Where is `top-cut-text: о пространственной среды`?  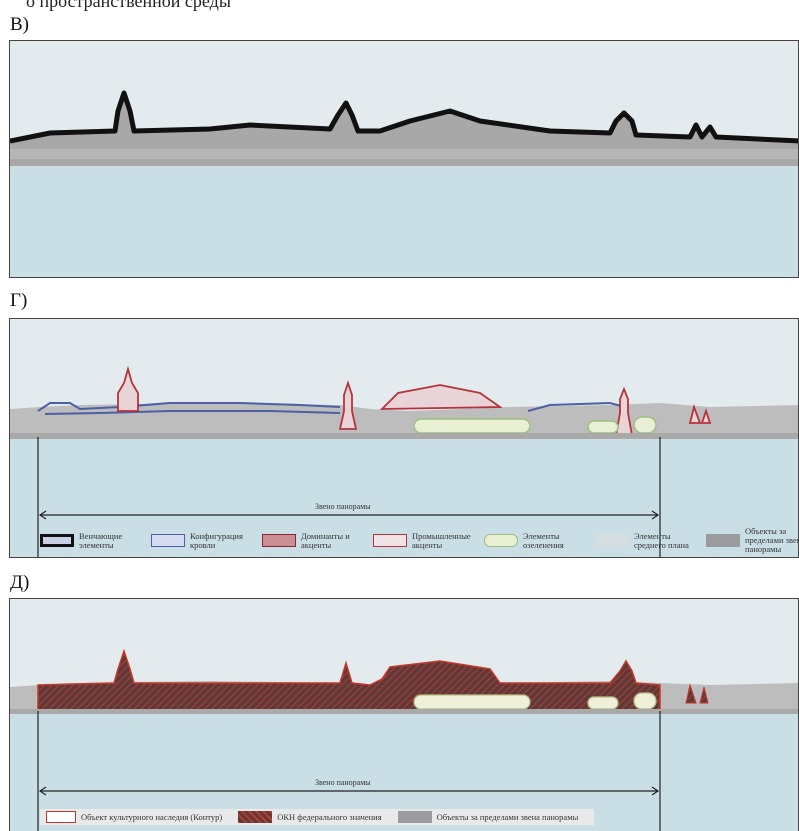 top-cut-text: о пространственной среды is located at coordinates (128, 5).